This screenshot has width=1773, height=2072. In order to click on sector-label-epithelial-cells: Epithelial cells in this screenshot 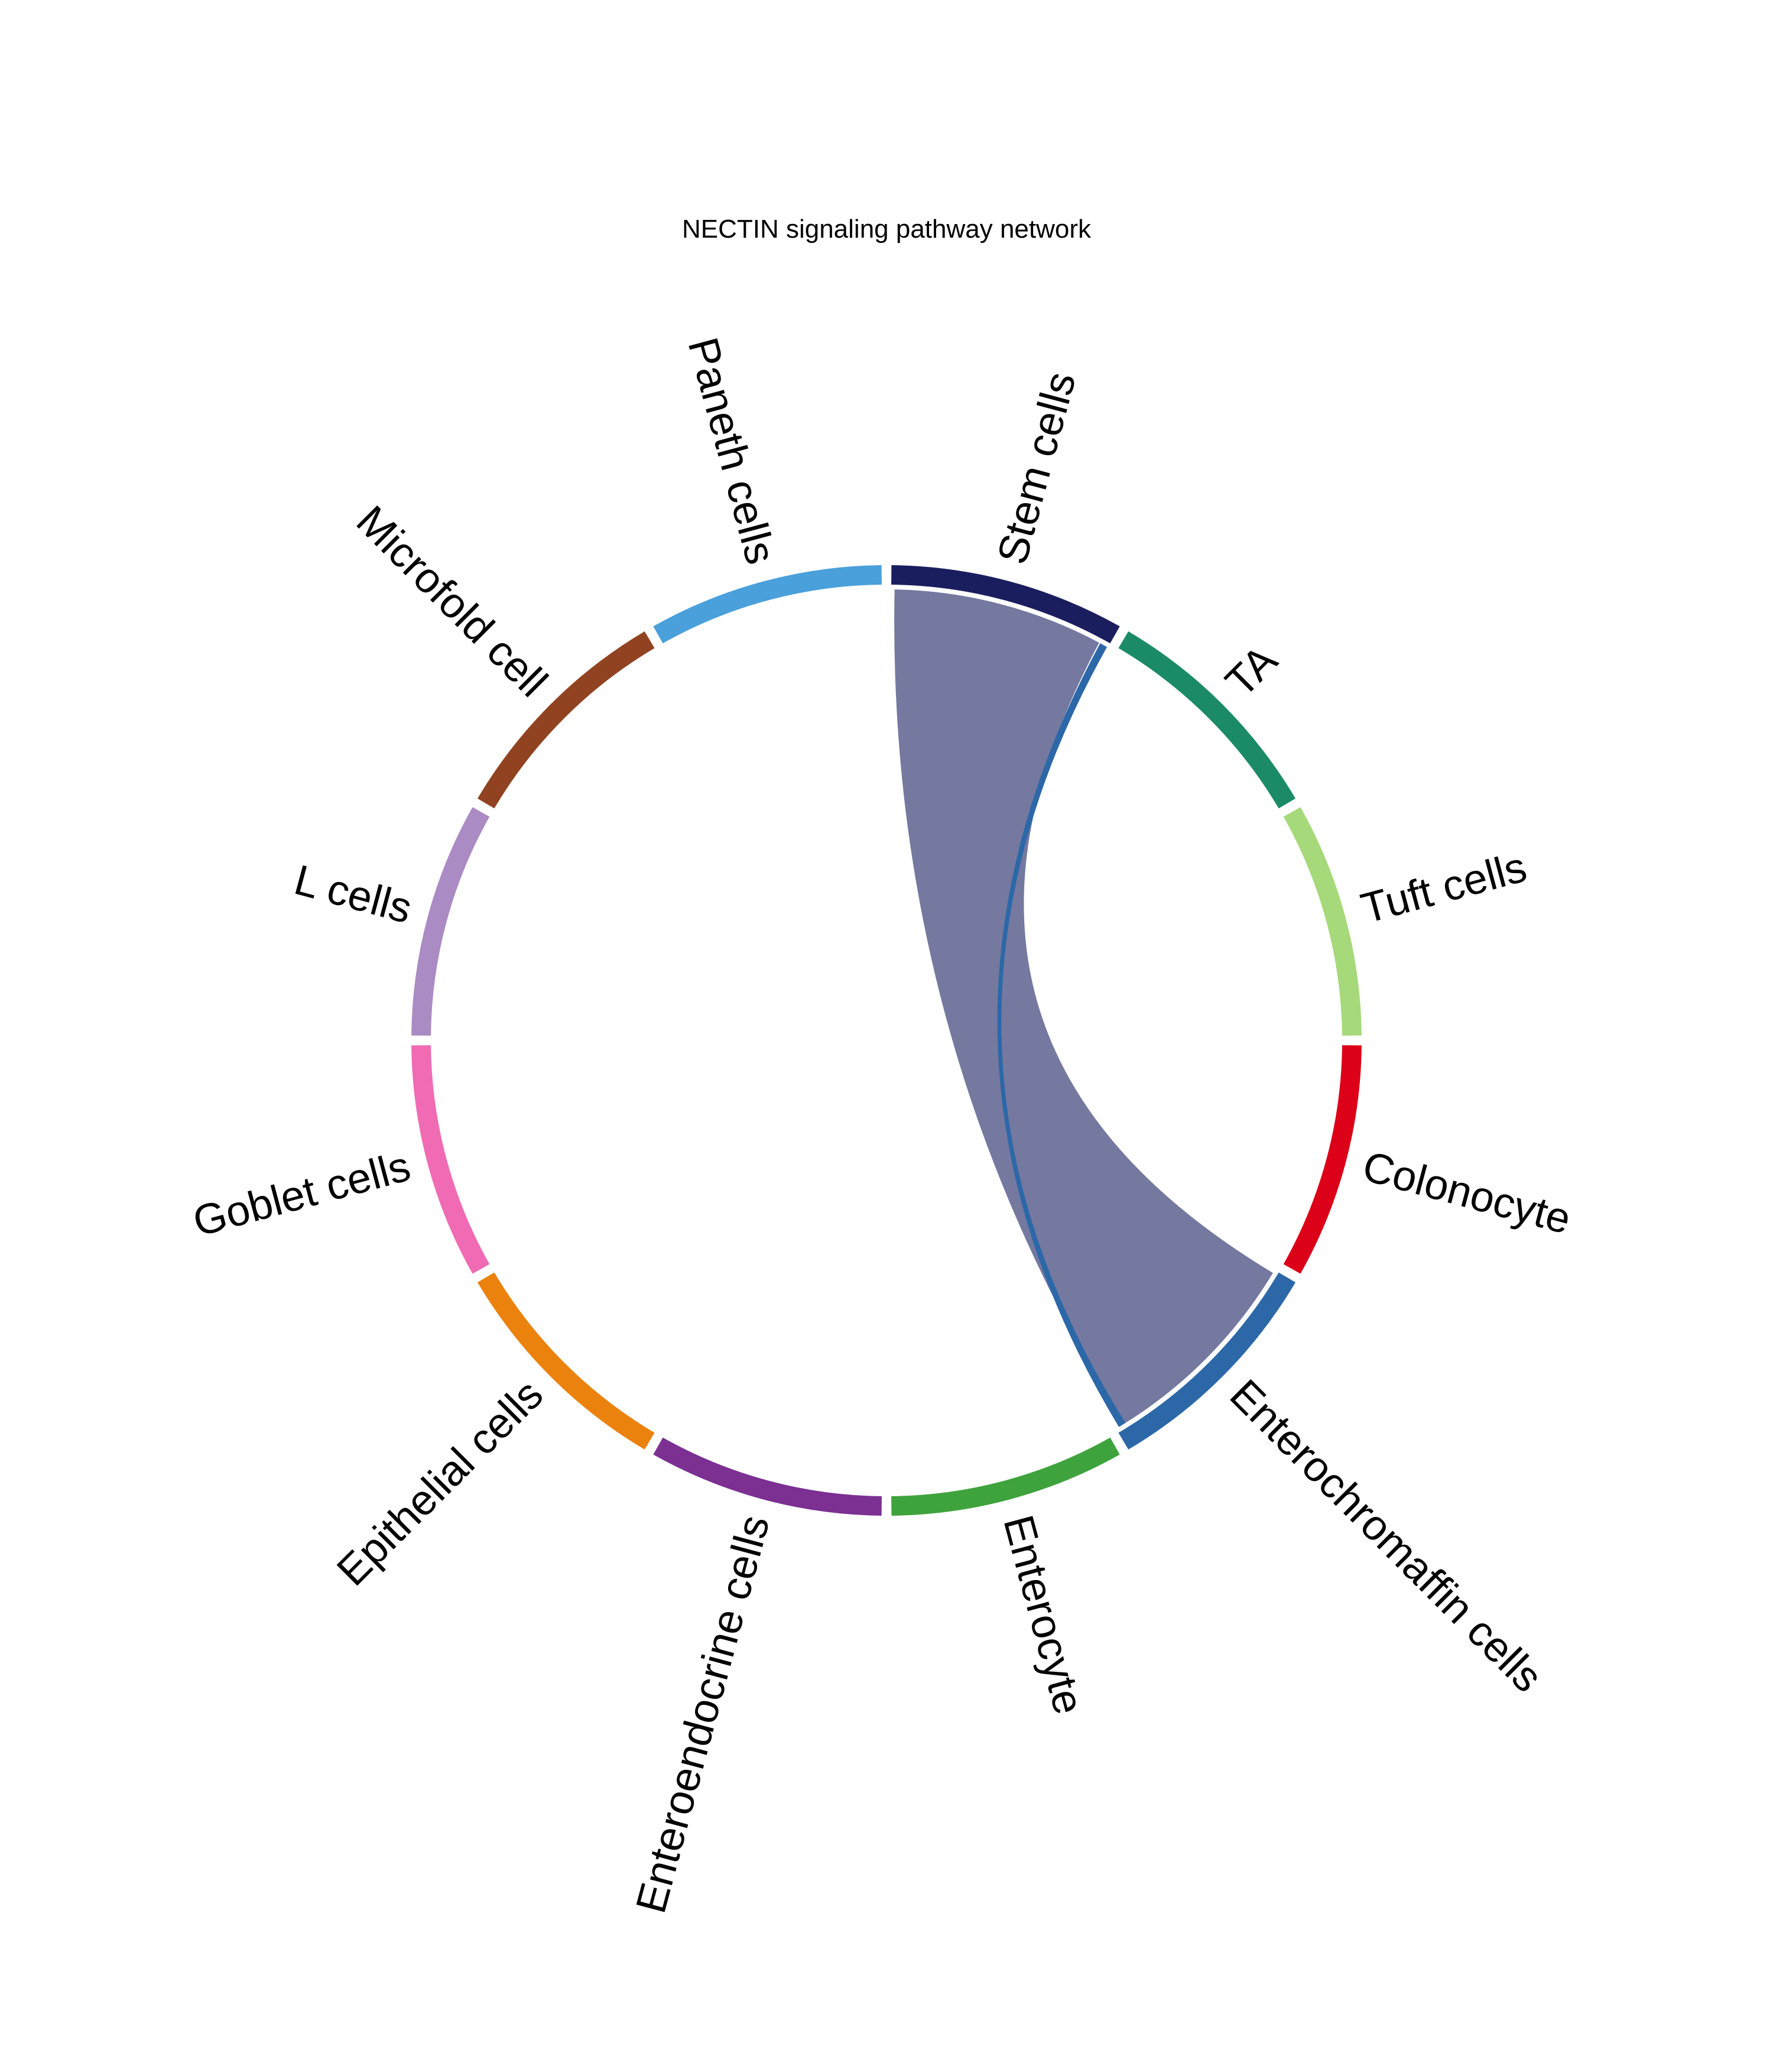, I will do `click(440, 1483)`.